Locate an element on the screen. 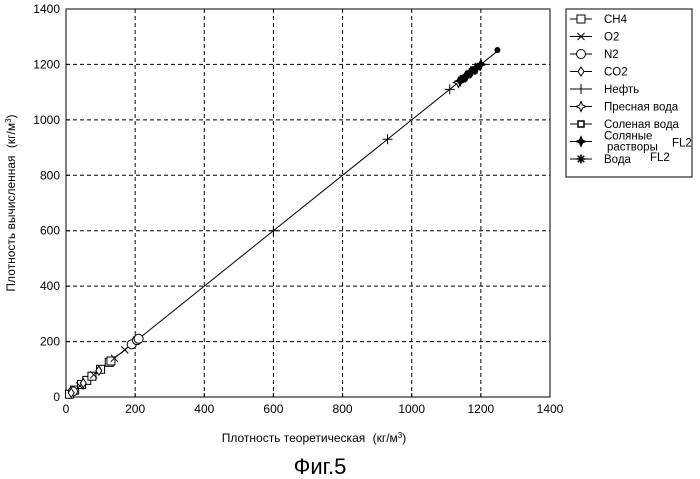 The image size is (700, 479). x-tick-label: 400 is located at coordinates (204, 409).